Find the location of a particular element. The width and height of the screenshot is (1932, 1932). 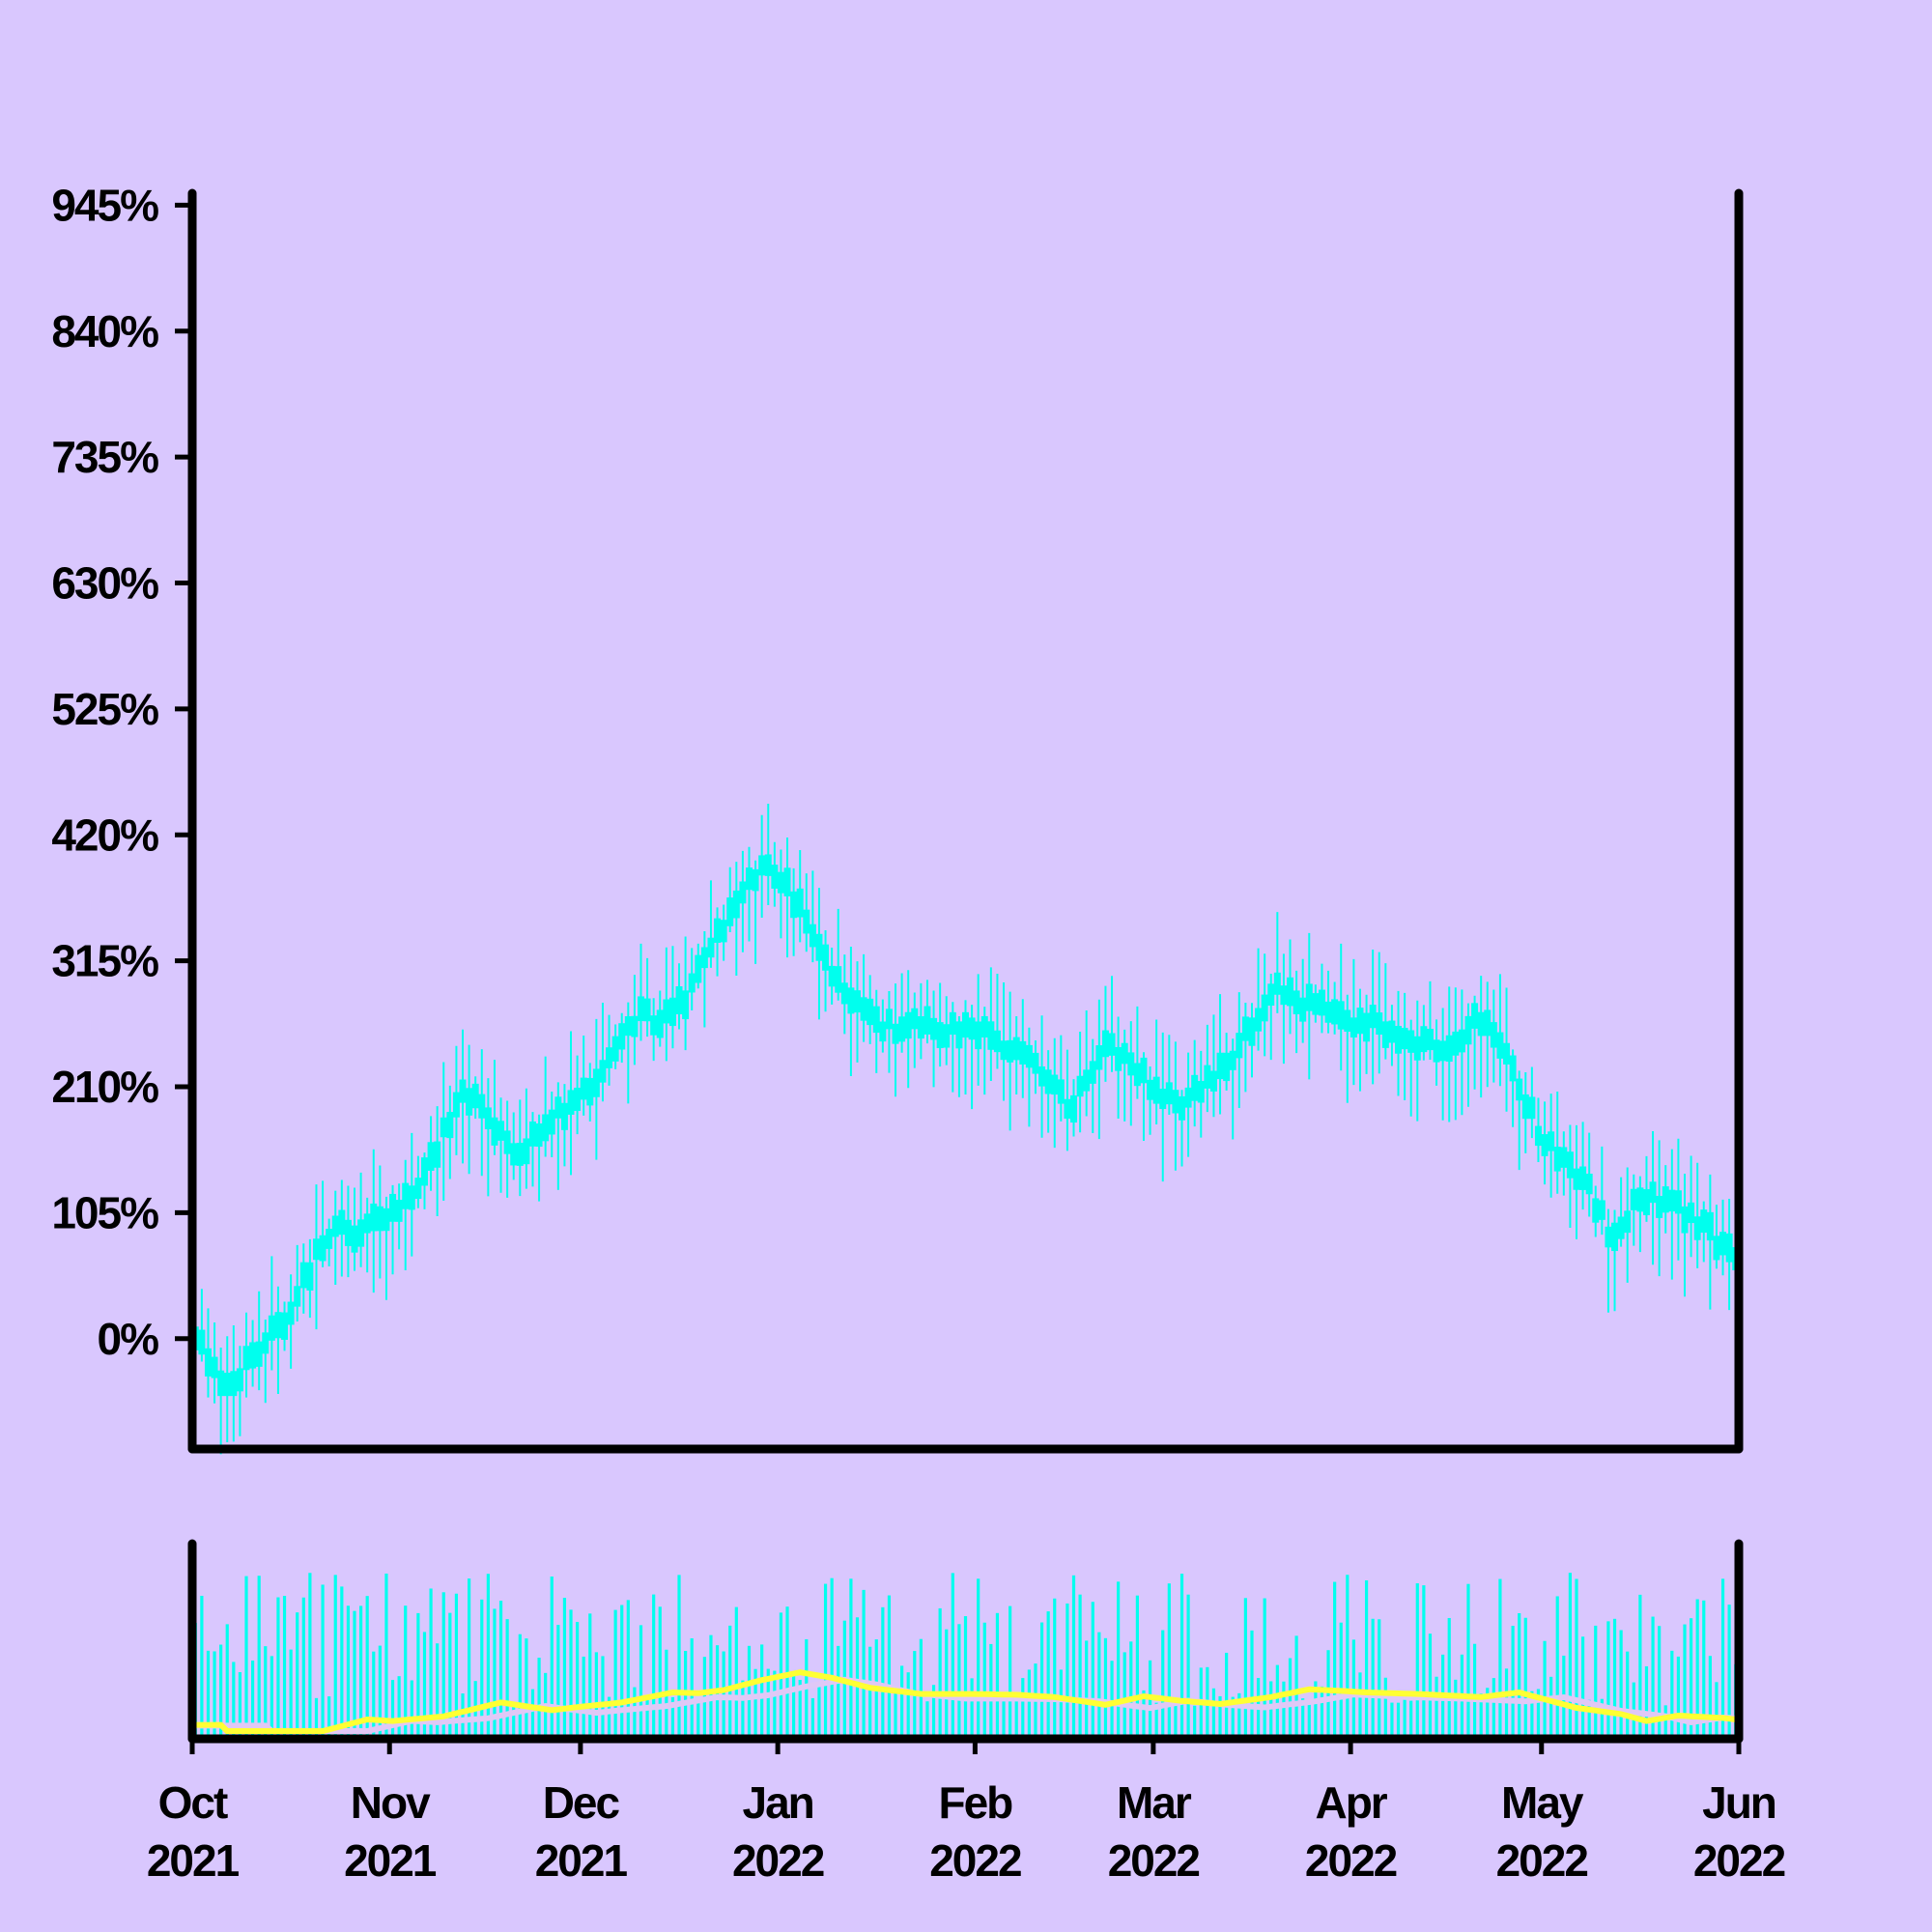

x-tick-year: 2021 is located at coordinates (390, 1860).